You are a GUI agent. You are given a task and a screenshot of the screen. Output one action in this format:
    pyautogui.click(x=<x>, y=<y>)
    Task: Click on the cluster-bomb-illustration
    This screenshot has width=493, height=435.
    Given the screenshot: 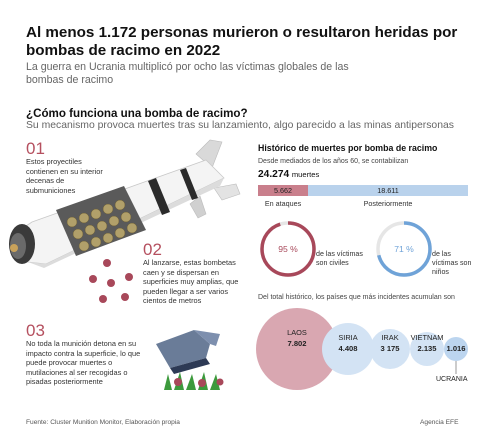 What is the action you would take?
    pyautogui.click(x=125, y=203)
    